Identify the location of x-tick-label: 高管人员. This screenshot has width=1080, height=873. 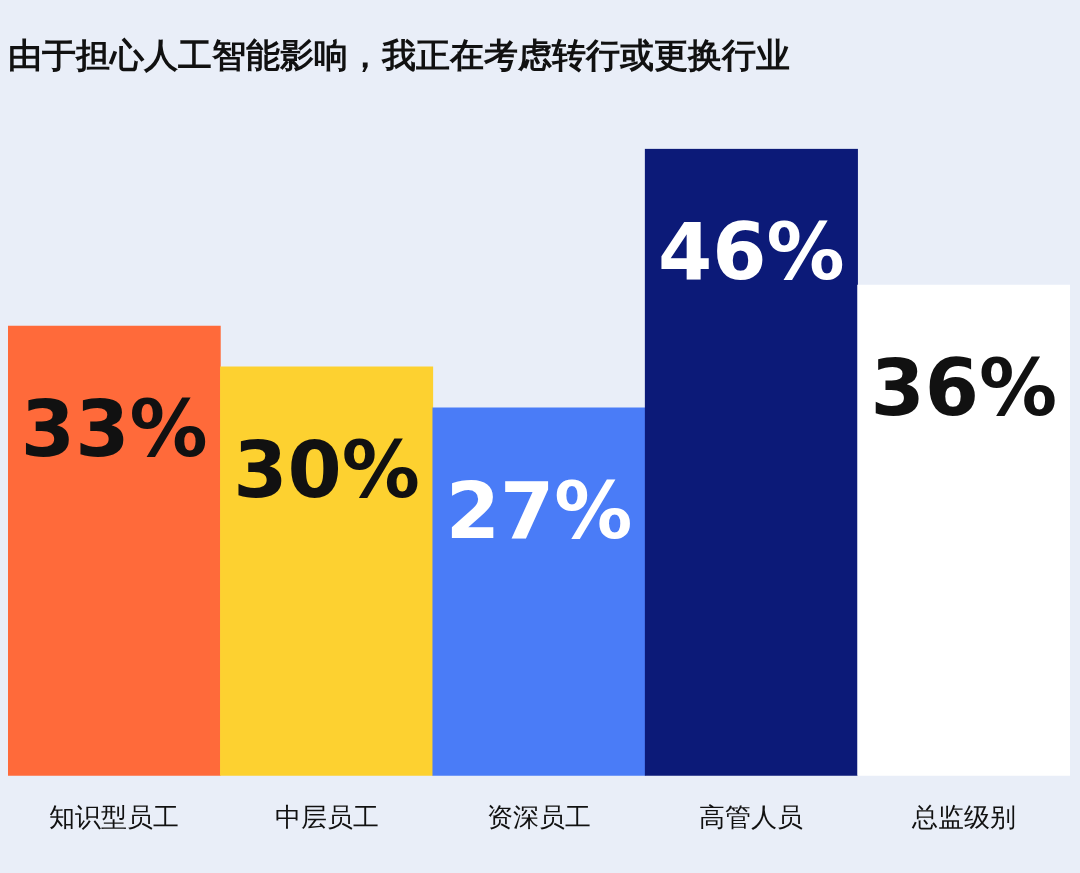
(751, 817).